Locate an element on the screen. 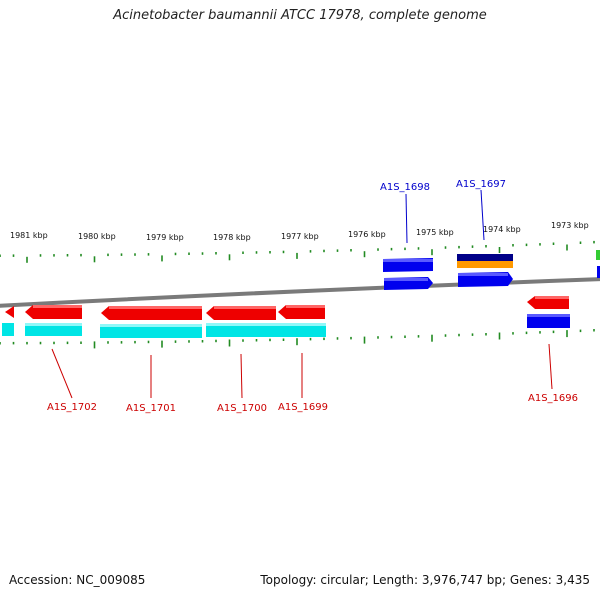 Image resolution: width=600 pixels, height=600 pixels. outer-tick-ring is located at coordinates (297, 251).